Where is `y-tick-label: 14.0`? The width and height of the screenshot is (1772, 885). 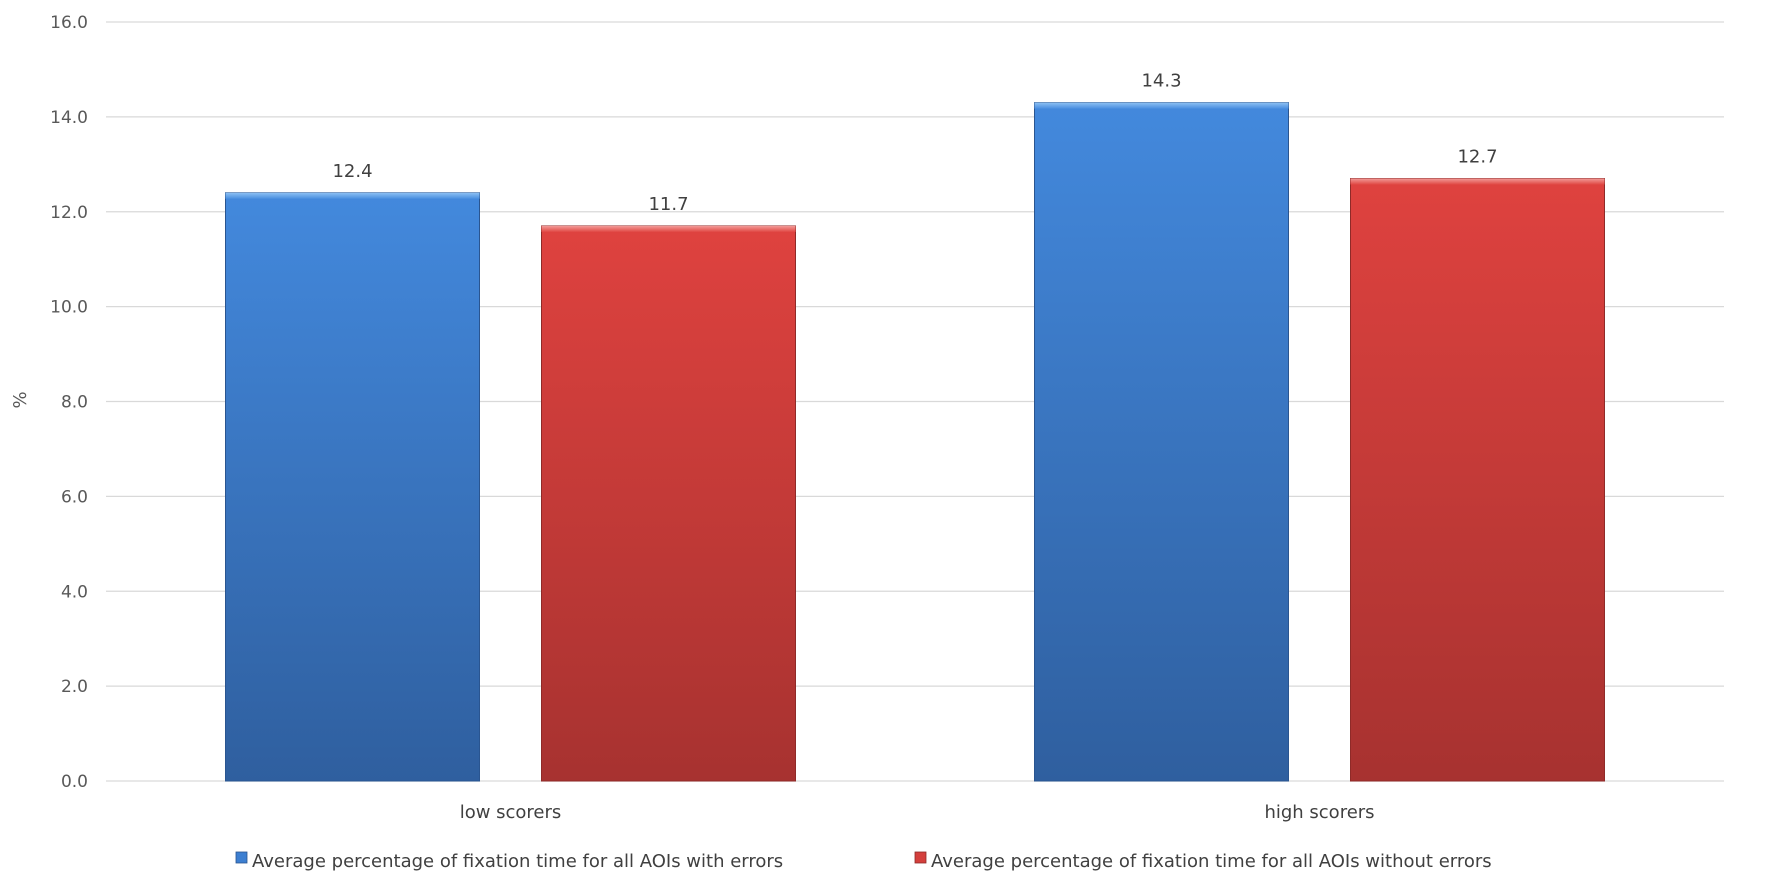
y-tick-label: 14.0 is located at coordinates (69, 118).